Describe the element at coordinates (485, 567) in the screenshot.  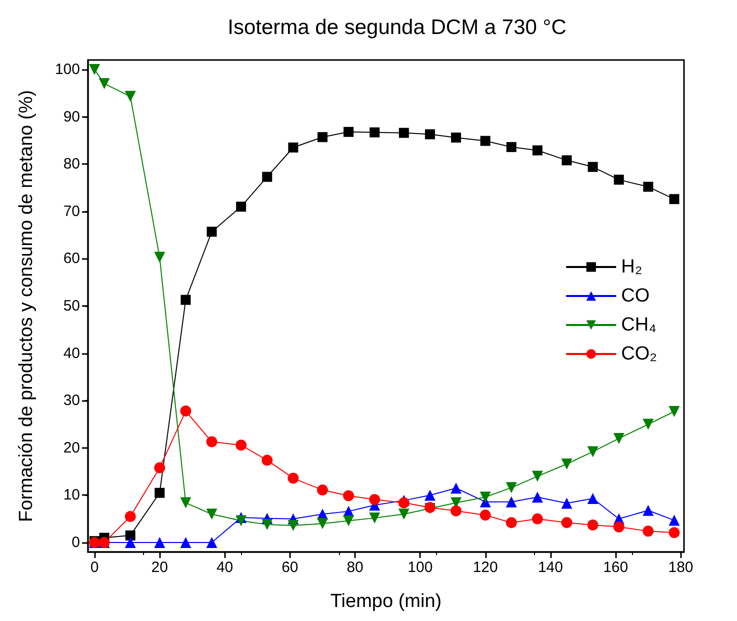
I see `x-tick-label: 120` at that location.